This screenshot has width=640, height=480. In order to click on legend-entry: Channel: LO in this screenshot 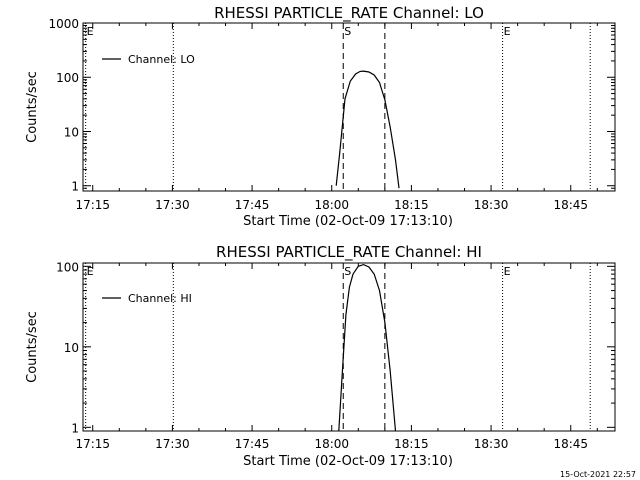, I will do `click(161, 59)`.